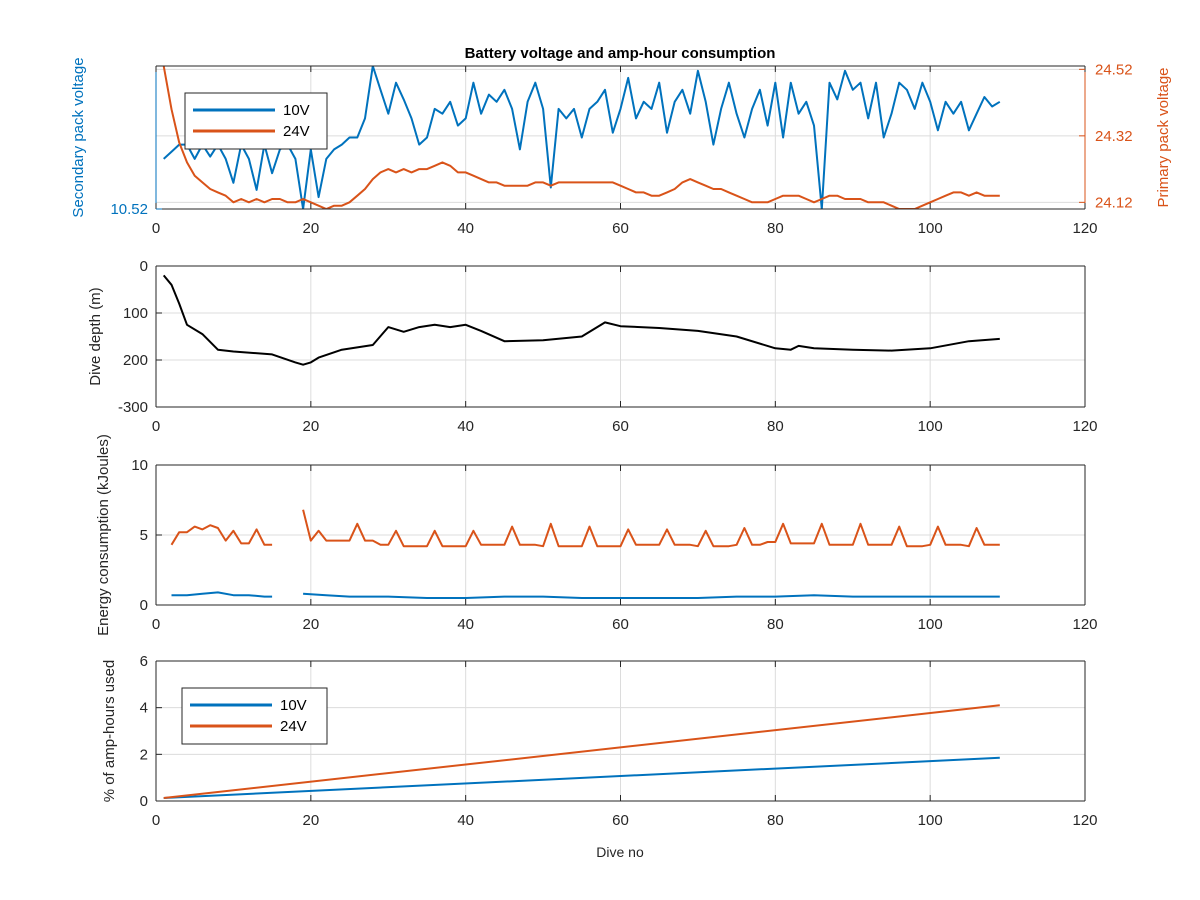 Image resolution: width=1200 pixels, height=900 pixels. Describe the element at coordinates (139, 465) in the screenshot. I see `y-tick-label: 10` at that location.